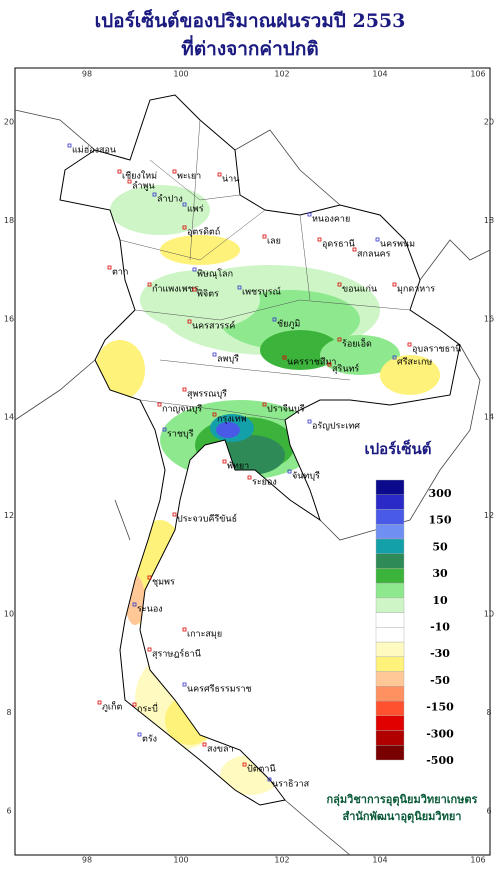 Image resolution: width=500 pixels, height=871 pixels. Describe the element at coordinates (489, 614) in the screenshot. I see `lat-tick-label: 10` at that location.